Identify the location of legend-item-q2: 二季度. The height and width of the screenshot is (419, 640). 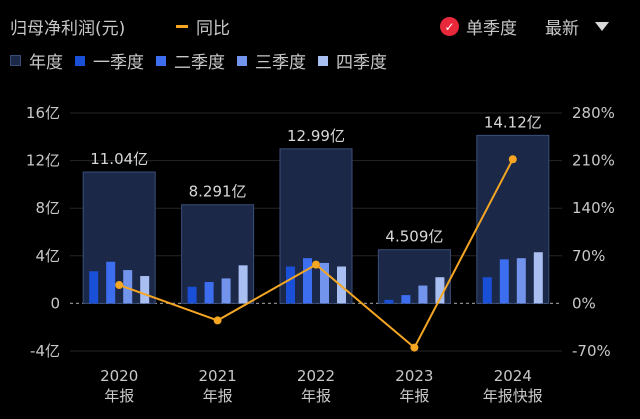
(190, 60).